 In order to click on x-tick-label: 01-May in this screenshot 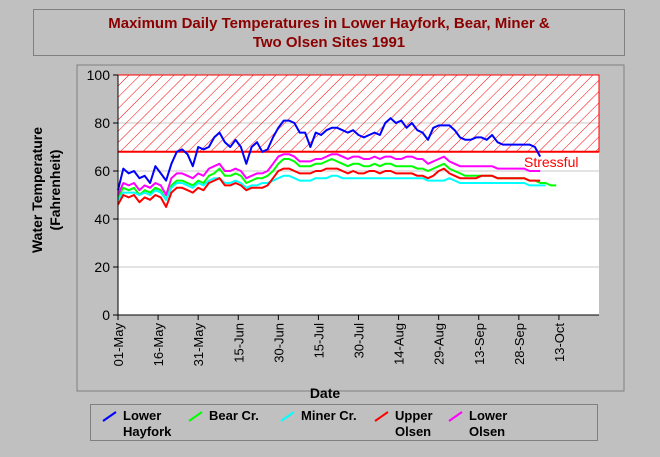, I will do `click(118, 345)`.